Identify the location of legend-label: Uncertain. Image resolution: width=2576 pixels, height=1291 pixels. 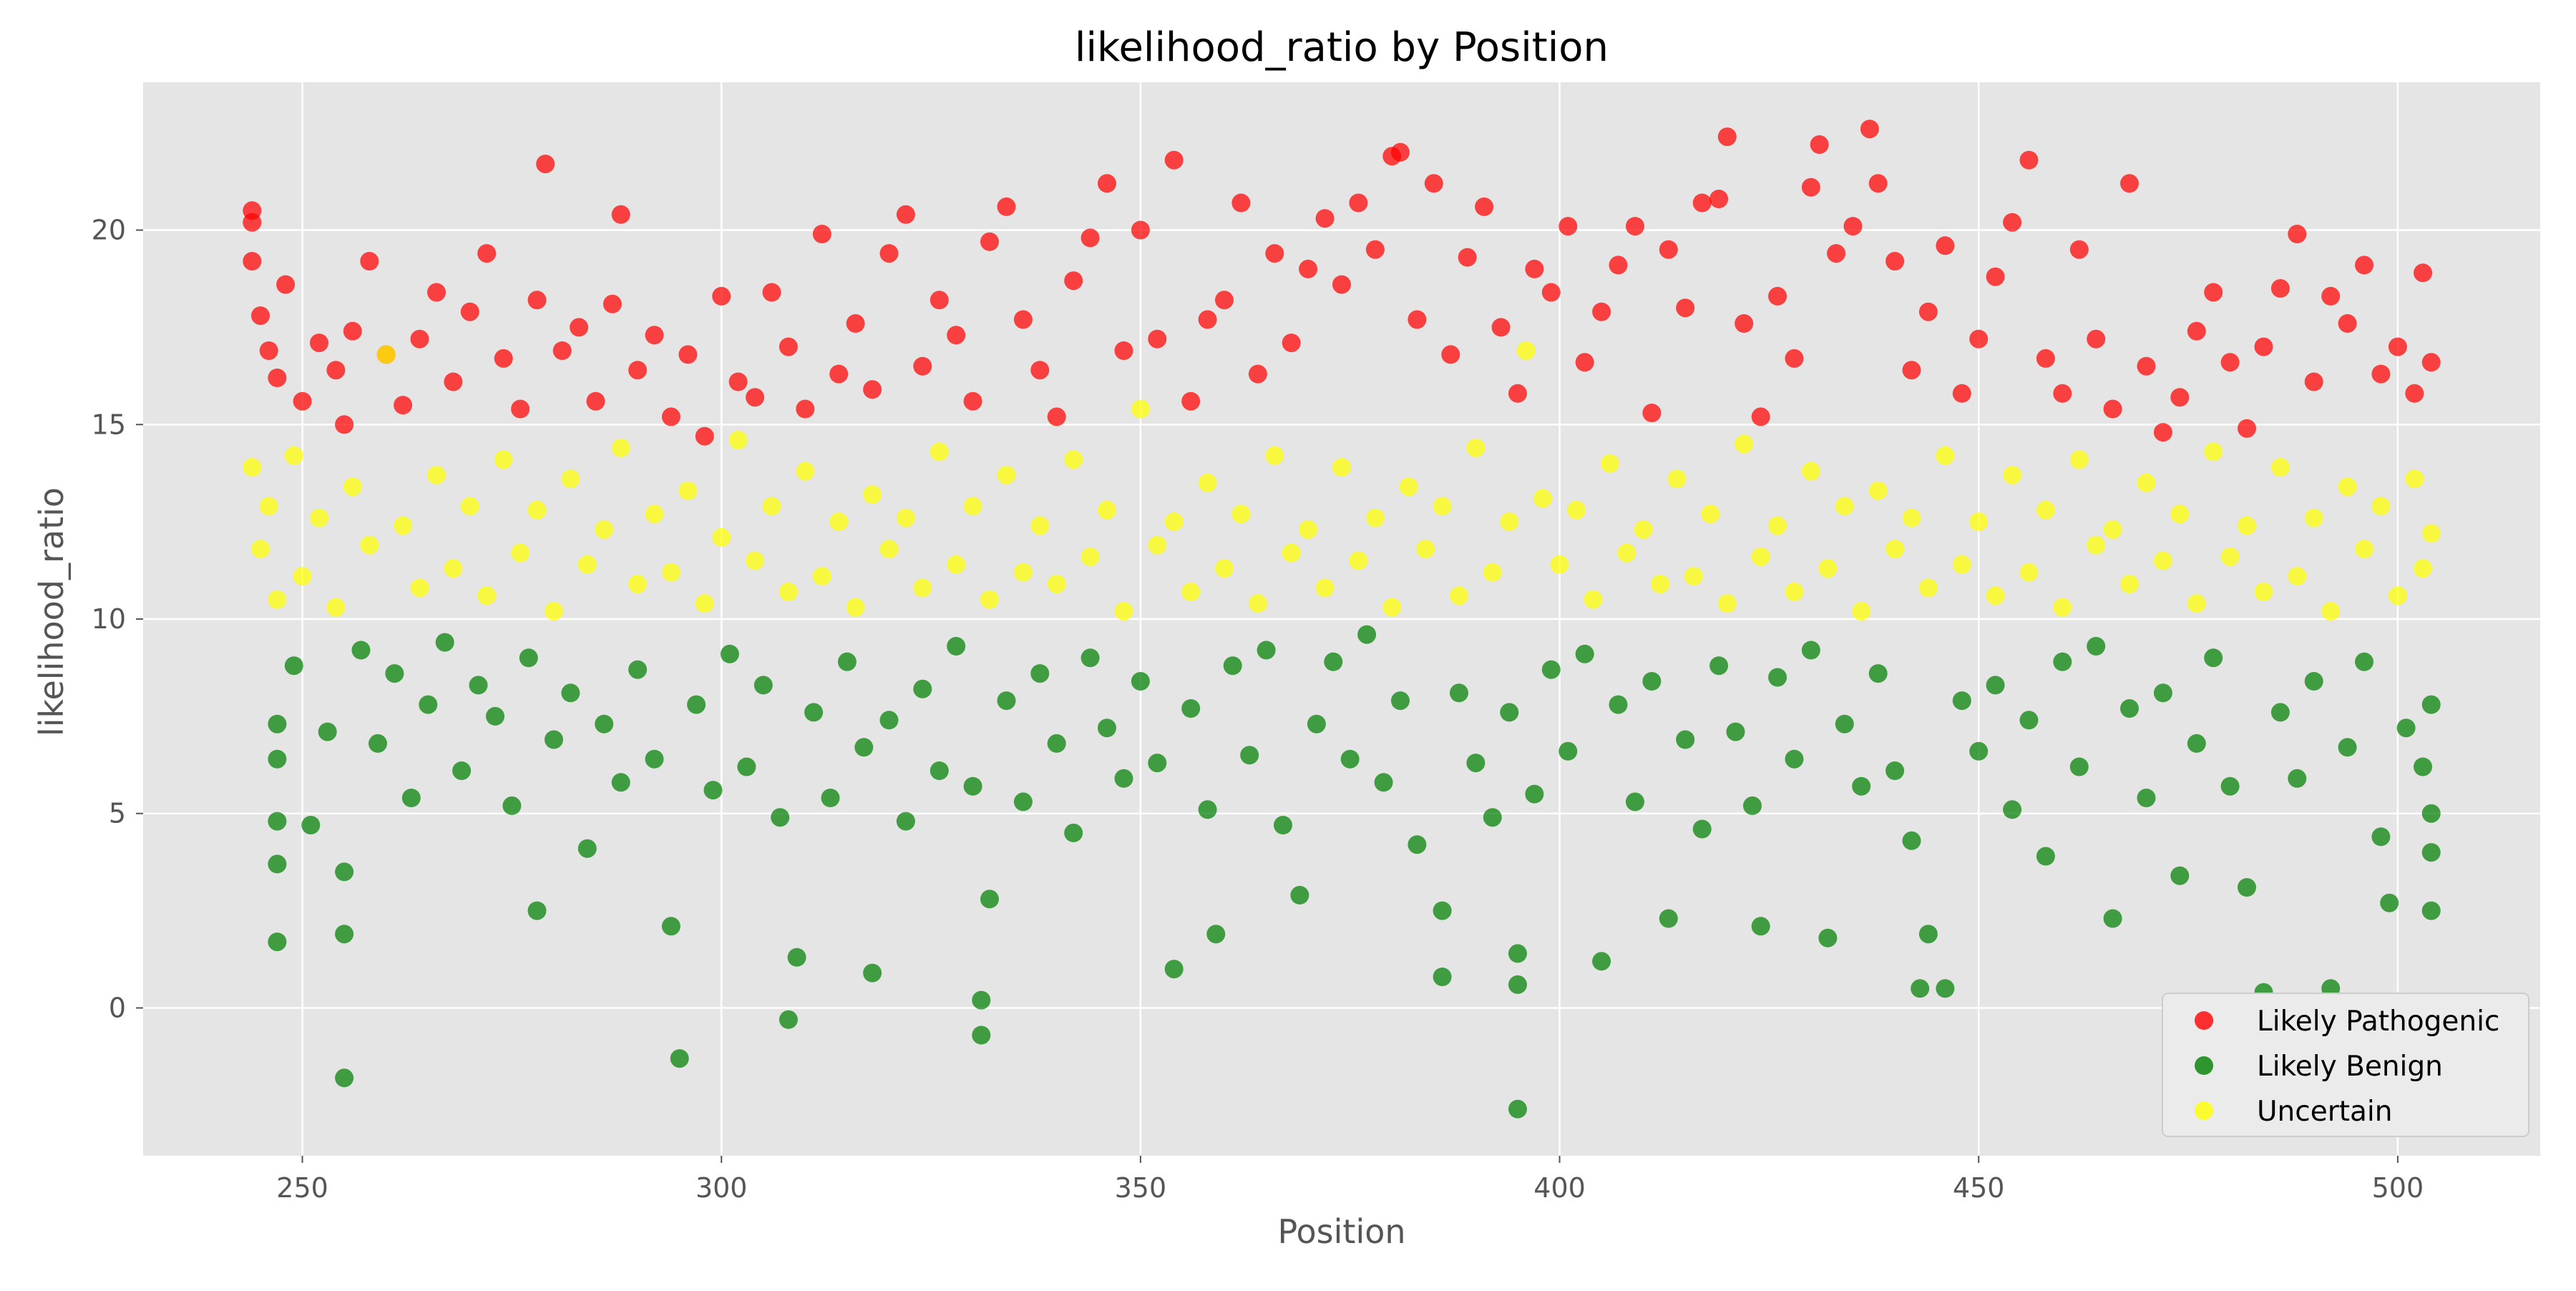
(2324, 1112).